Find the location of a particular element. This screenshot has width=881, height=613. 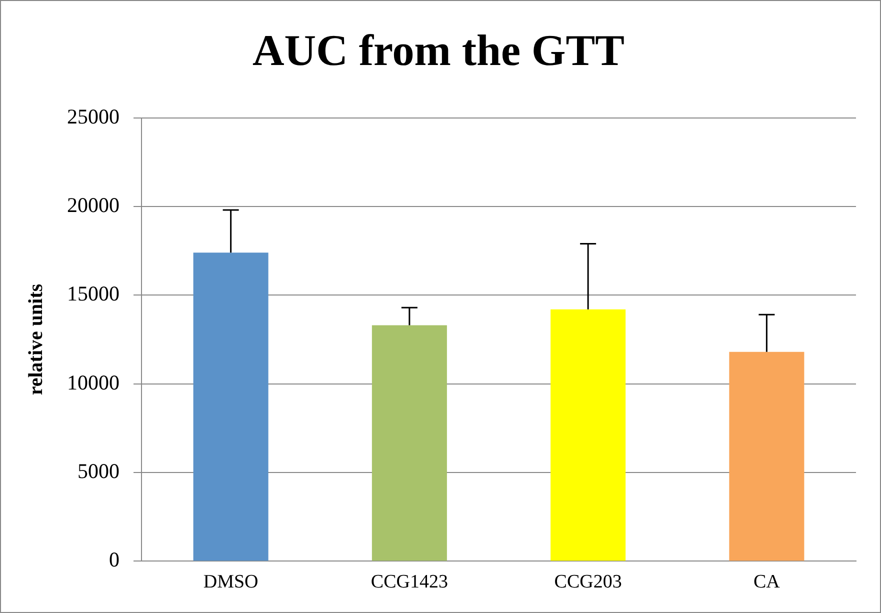

y-tick-label: 10000 is located at coordinates (93, 382).